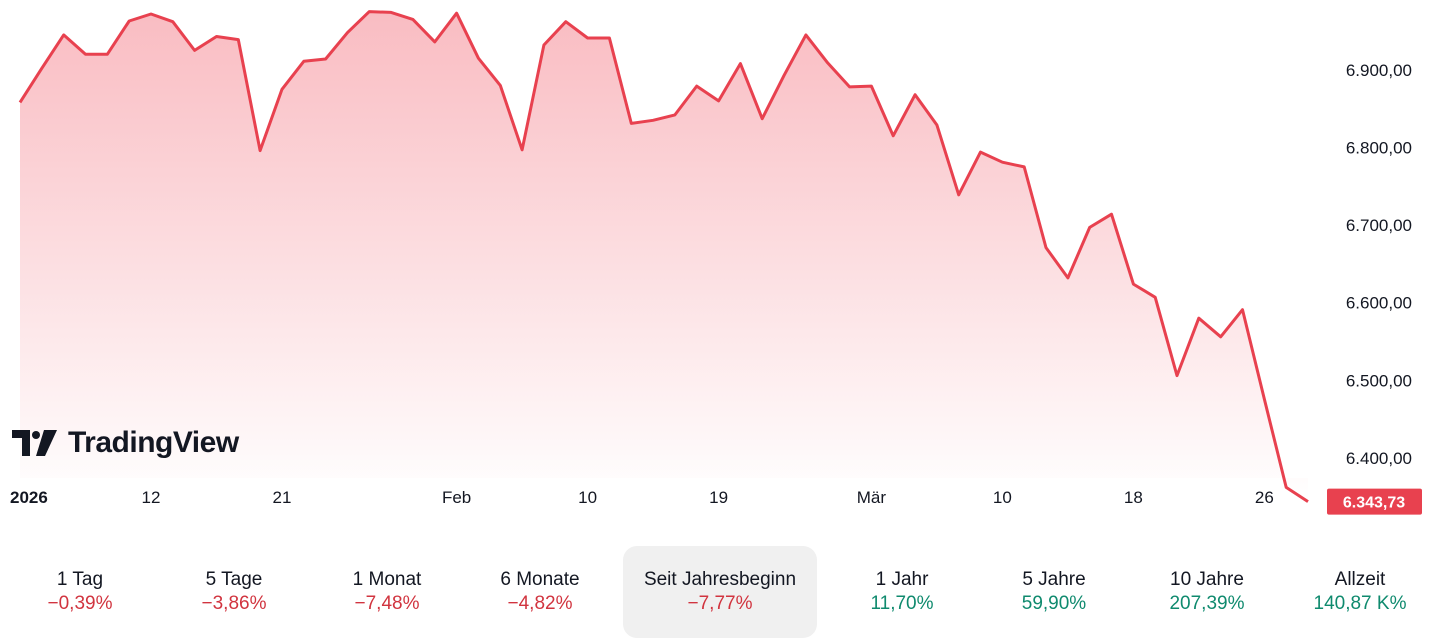  Describe the element at coordinates (29, 497) in the screenshot. I see `x-tick-label: 2026` at that location.